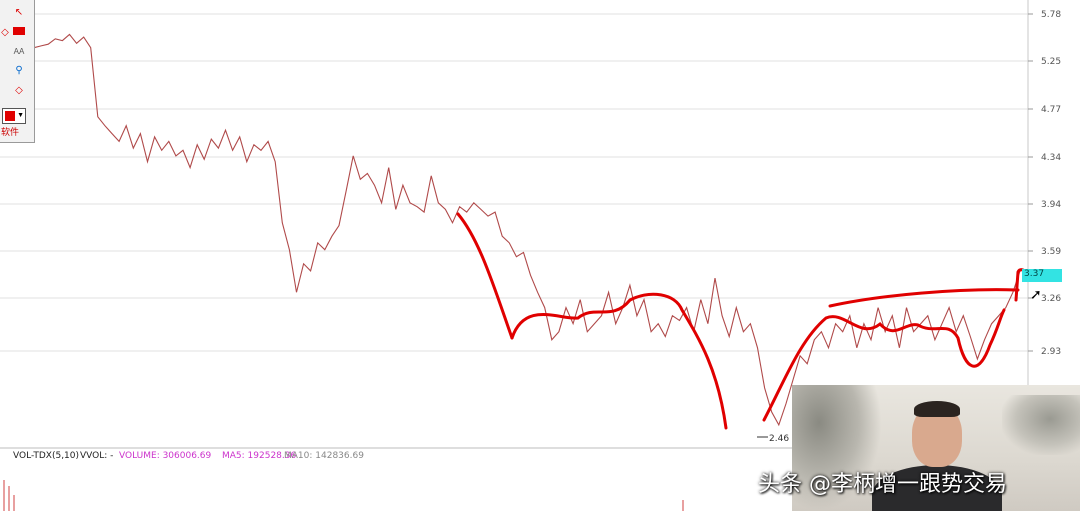 The image size is (1080, 511). What do you see at coordinates (1051, 158) in the screenshot?
I see `y-tick-label: 4.34` at bounding box center [1051, 158].